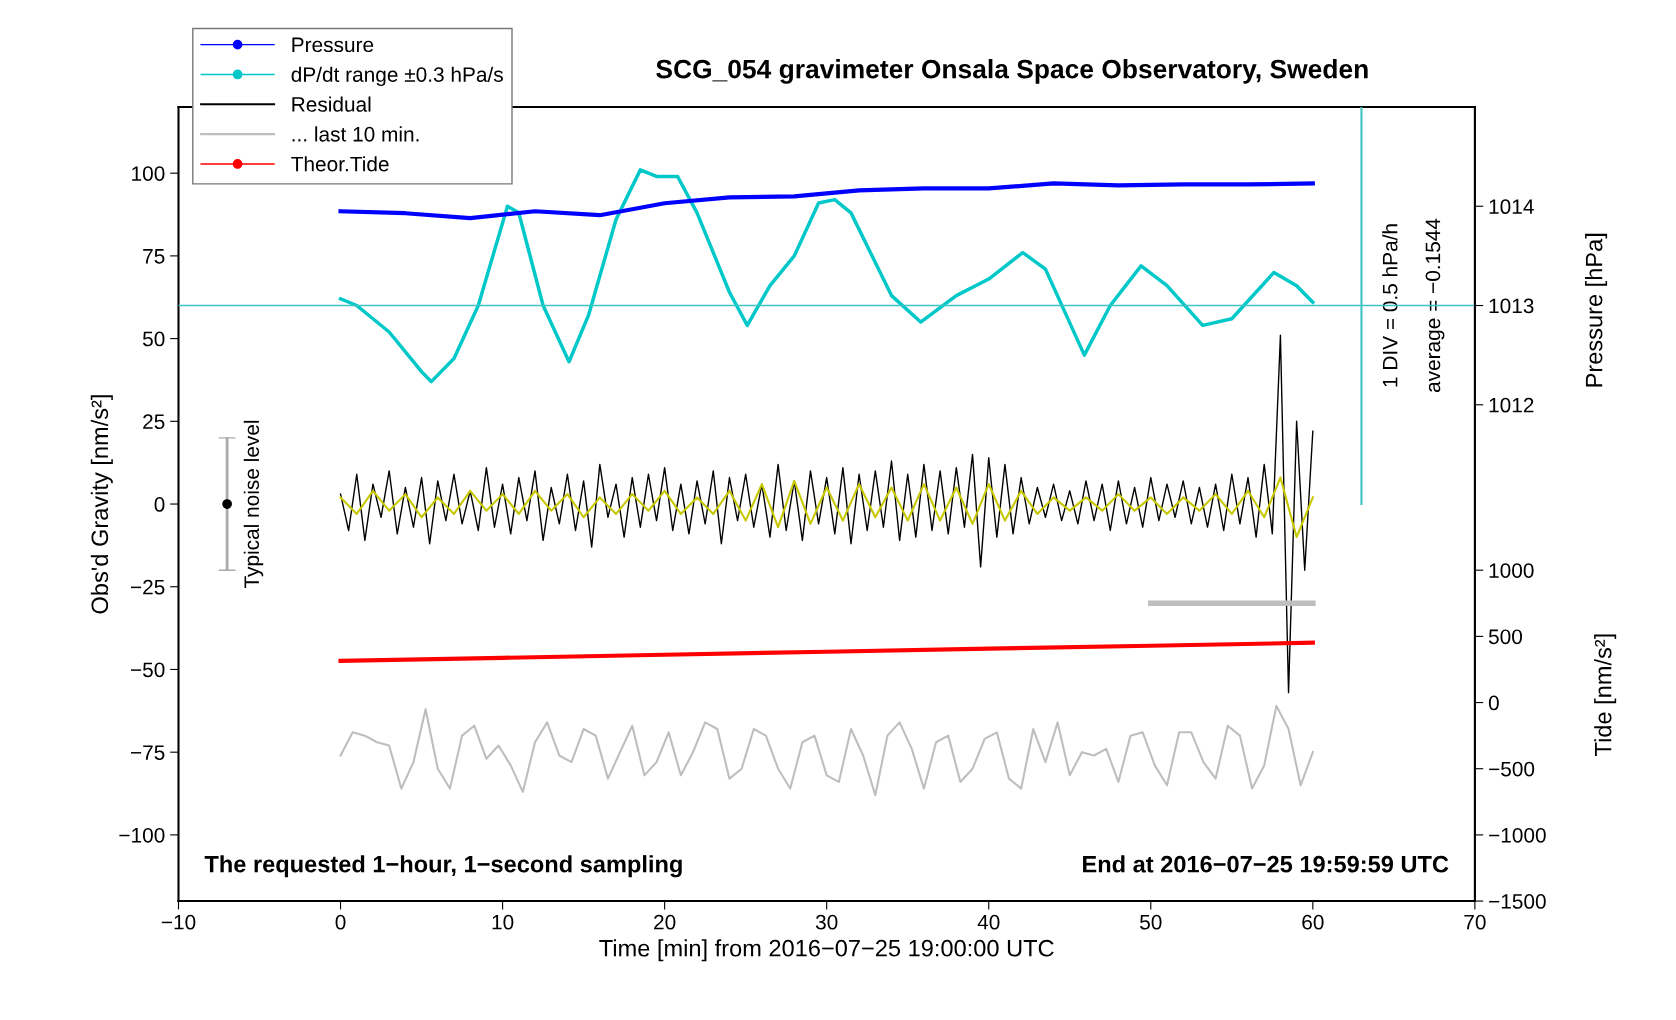 The image size is (1676, 1020). Describe the element at coordinates (826, 922) in the screenshot. I see `x-tick-label: 30` at that location.